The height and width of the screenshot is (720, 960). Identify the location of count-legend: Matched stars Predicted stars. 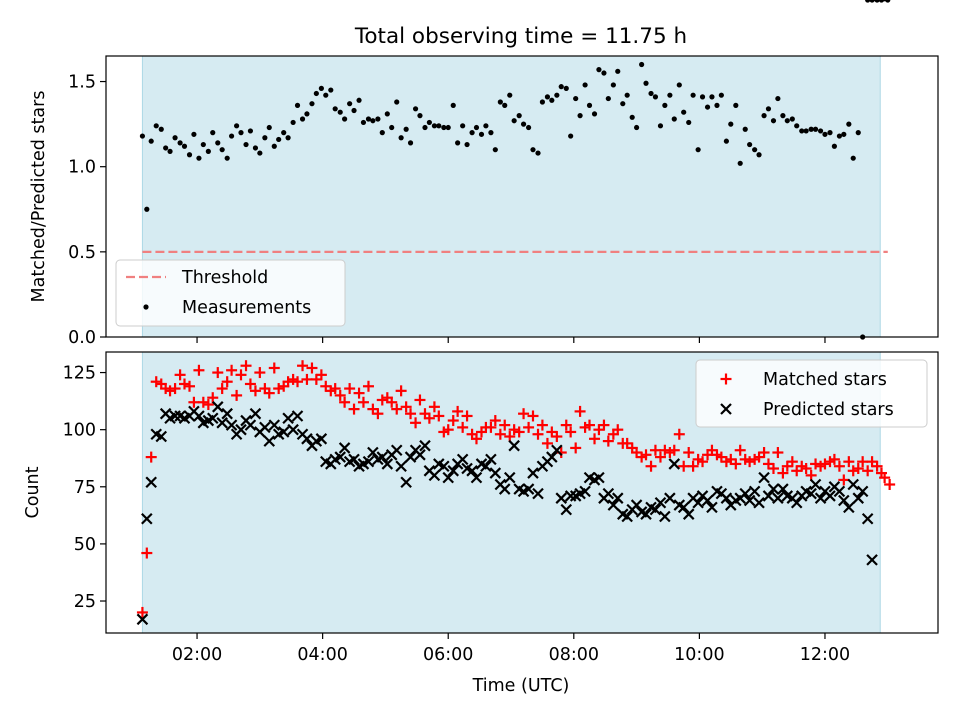
(811, 393).